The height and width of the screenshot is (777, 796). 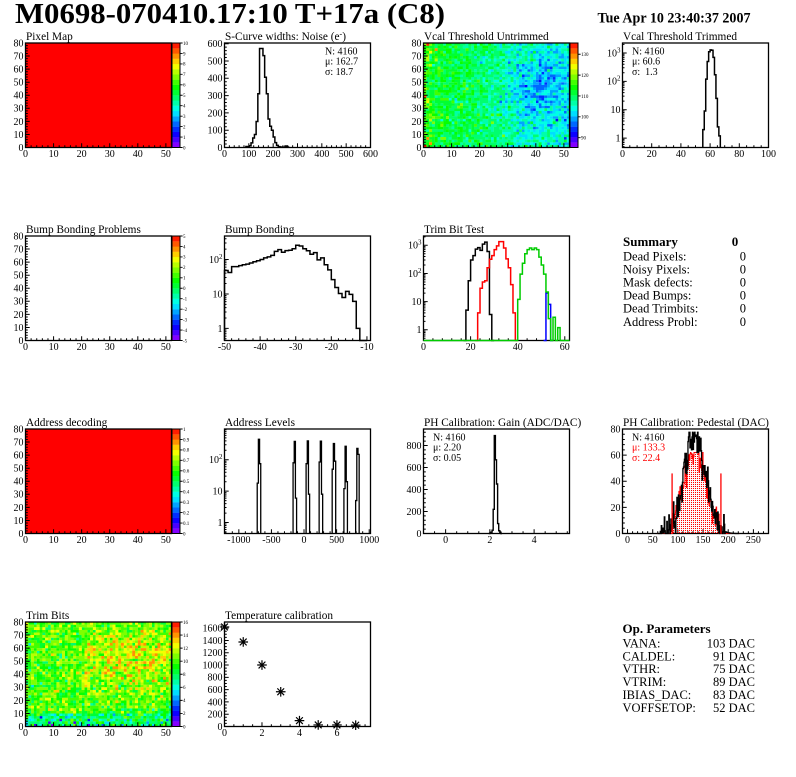 I want to click on svg-text: 400, so click(x=414, y=490).